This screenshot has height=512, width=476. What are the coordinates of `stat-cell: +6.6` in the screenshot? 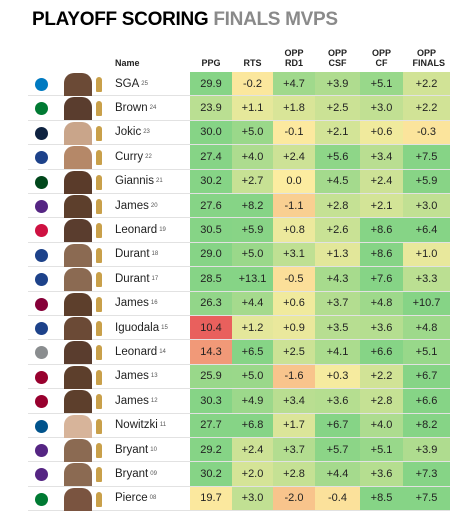 It's located at (381, 352).